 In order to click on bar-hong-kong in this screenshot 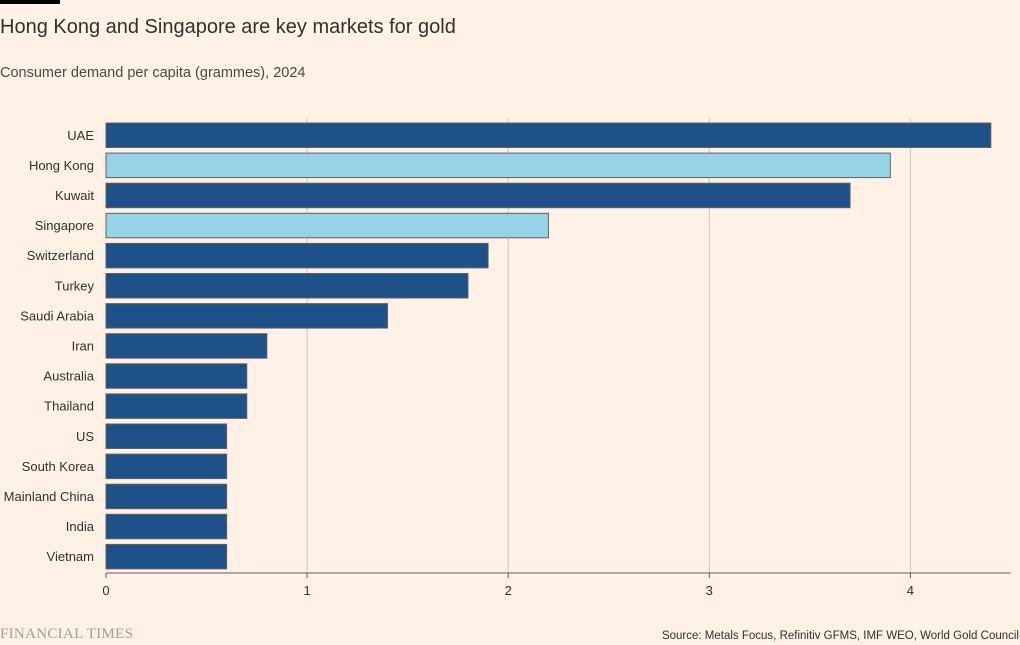, I will do `click(498, 165)`.